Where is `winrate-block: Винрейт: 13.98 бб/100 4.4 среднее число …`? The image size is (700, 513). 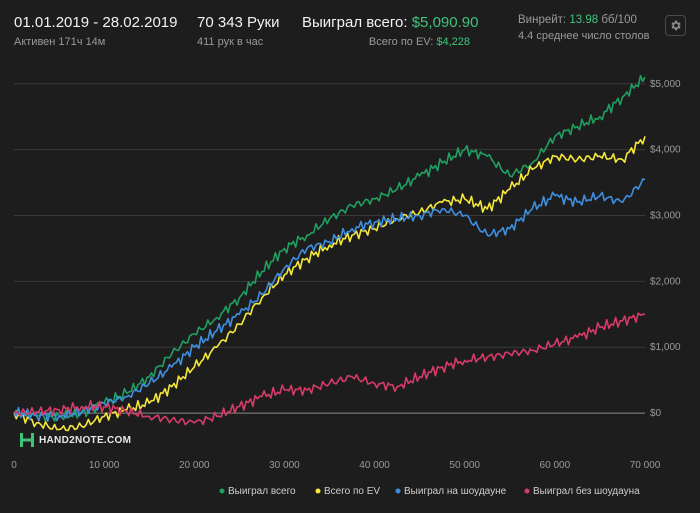 winrate-block: Винрейт: 13.98 бб/100 4.4 среднее число … is located at coordinates (584, 28).